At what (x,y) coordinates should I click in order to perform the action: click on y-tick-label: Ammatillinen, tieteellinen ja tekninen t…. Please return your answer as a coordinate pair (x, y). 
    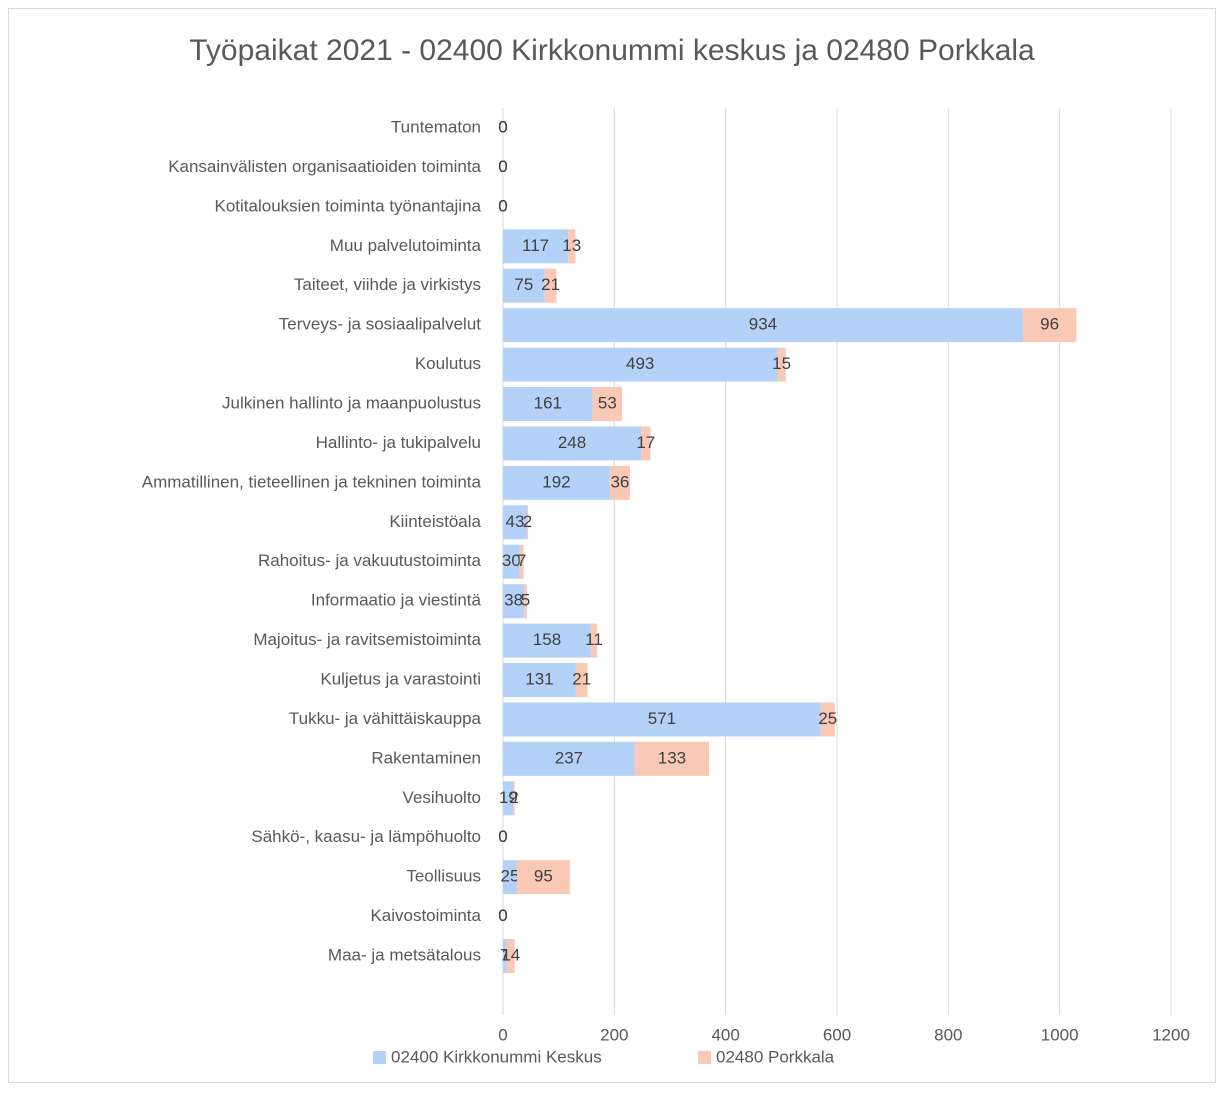
    Looking at the image, I should click on (312, 481).